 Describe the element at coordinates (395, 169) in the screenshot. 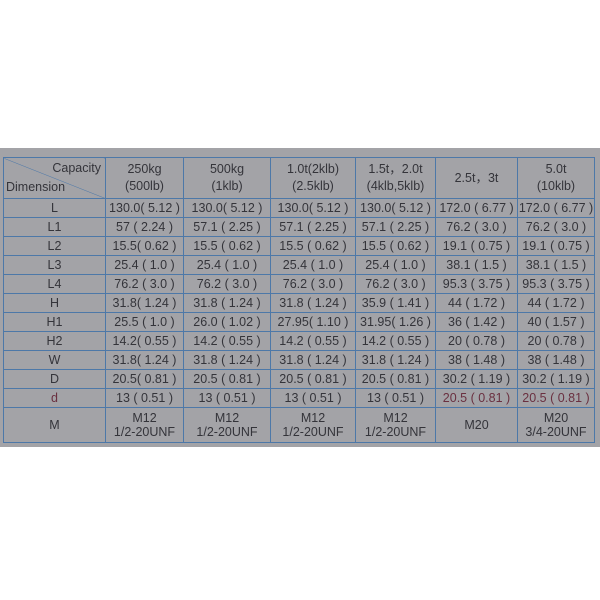

I see `capacity-value: 1.5t，2.0t` at that location.